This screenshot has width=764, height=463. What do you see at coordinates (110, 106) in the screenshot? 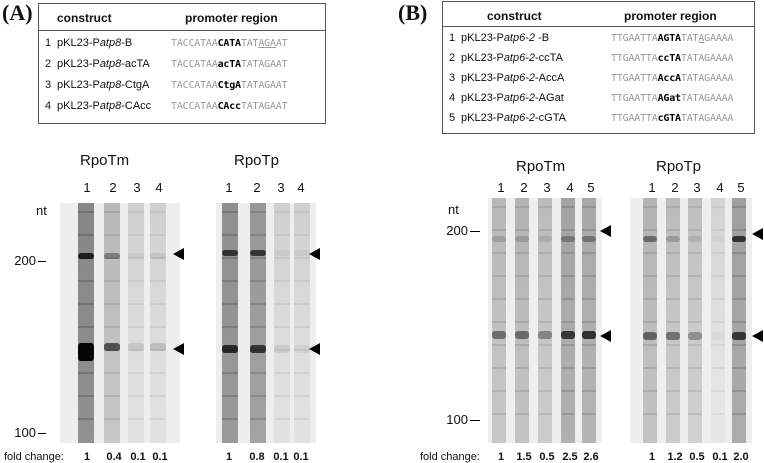
I see `gene-name: atp8` at bounding box center [110, 106].